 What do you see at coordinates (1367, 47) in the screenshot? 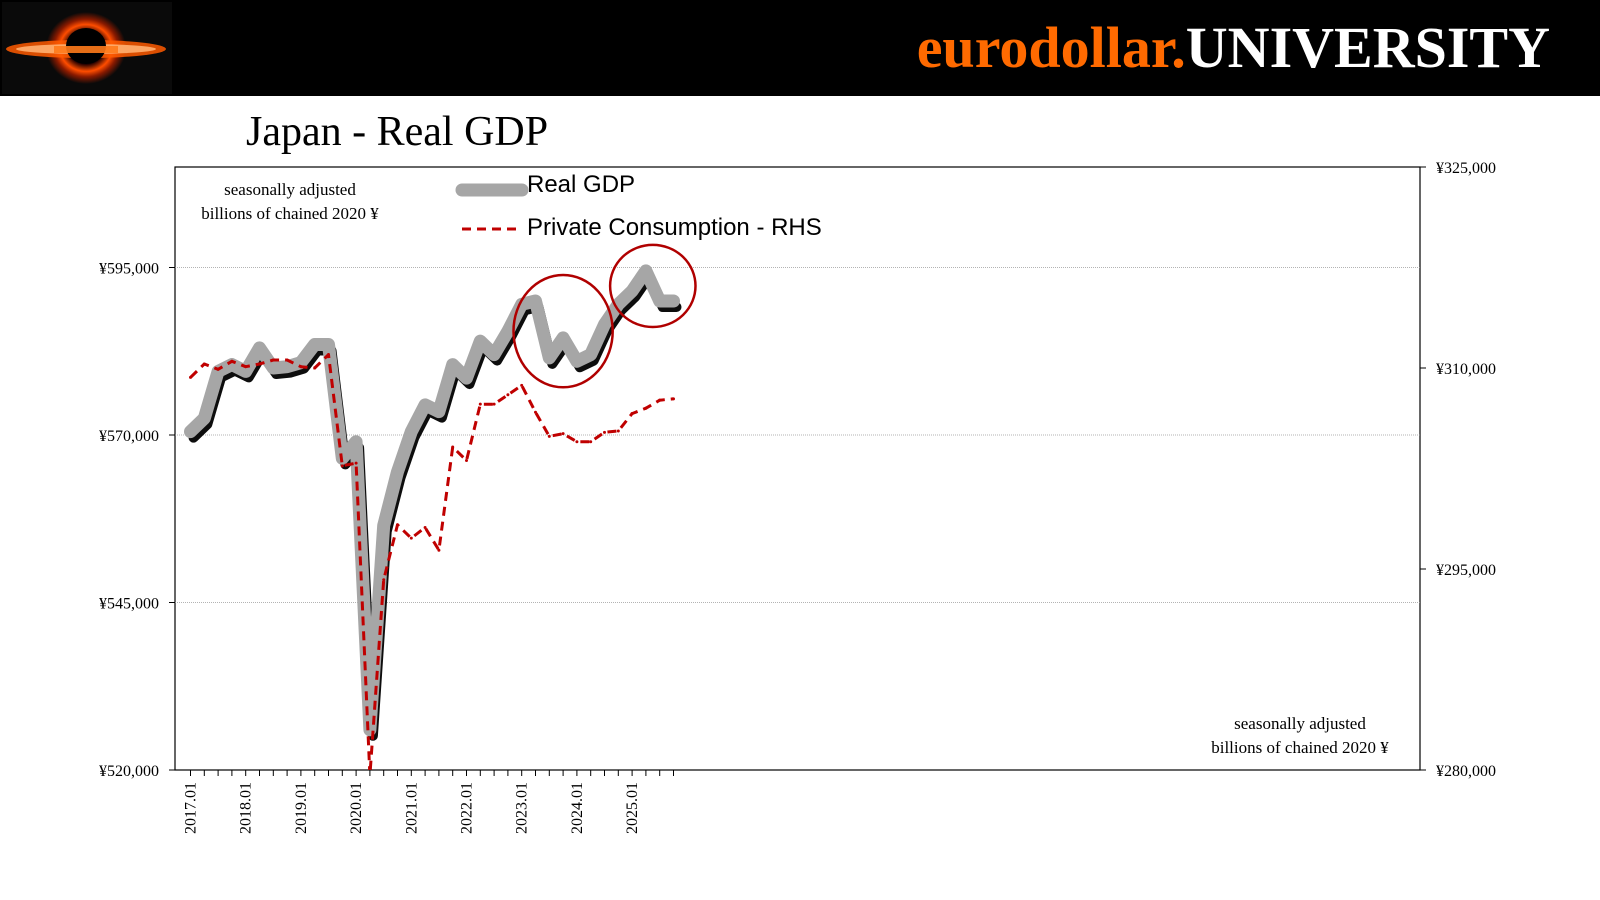
I see `brand-university: UNIVERSITY` at bounding box center [1367, 47].